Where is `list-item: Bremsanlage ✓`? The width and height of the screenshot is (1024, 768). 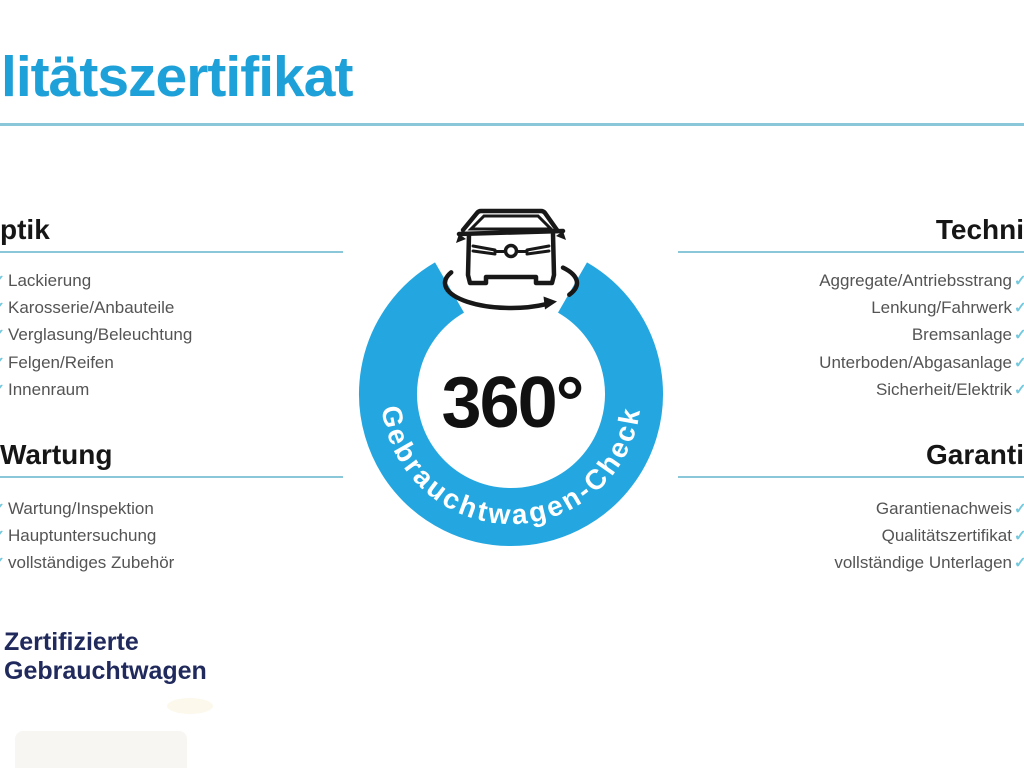
list-item: Bremsanlage ✓ is located at coordinates (844, 335).